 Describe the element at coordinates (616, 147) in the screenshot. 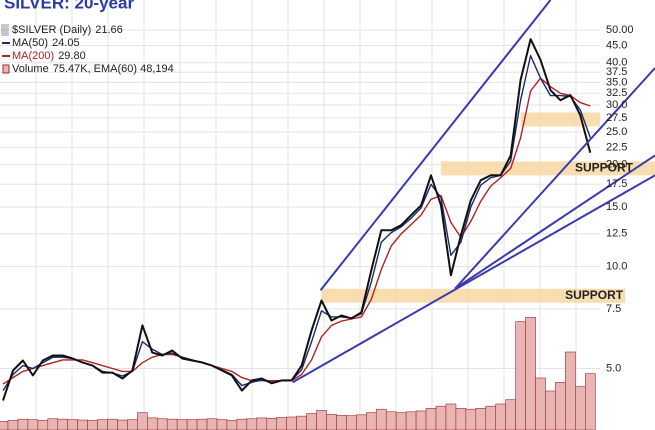

I see `y-tick-label: 22.5` at that location.